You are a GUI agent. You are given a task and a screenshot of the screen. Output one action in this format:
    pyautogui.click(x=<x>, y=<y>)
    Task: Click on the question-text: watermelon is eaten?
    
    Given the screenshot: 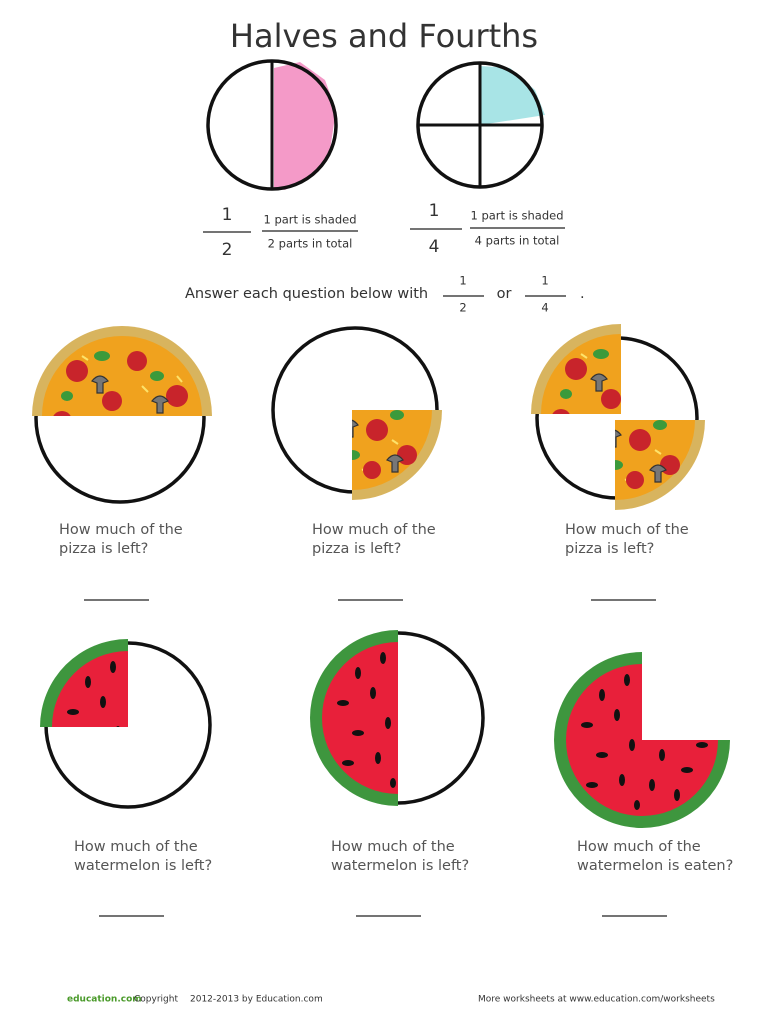 What is the action you would take?
    pyautogui.click(x=655, y=866)
    